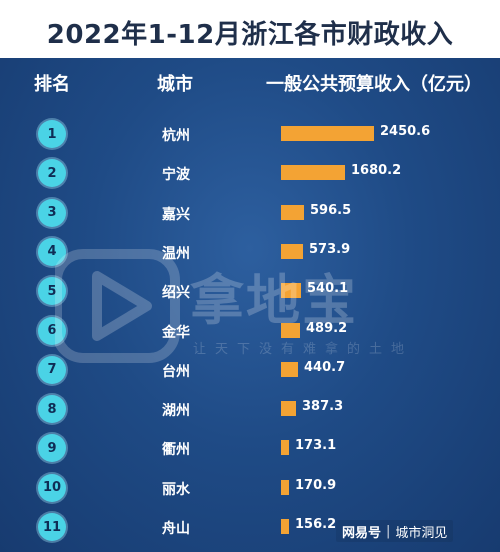  Describe the element at coordinates (176, 450) in the screenshot. I see `city-label: 衢州` at that location.